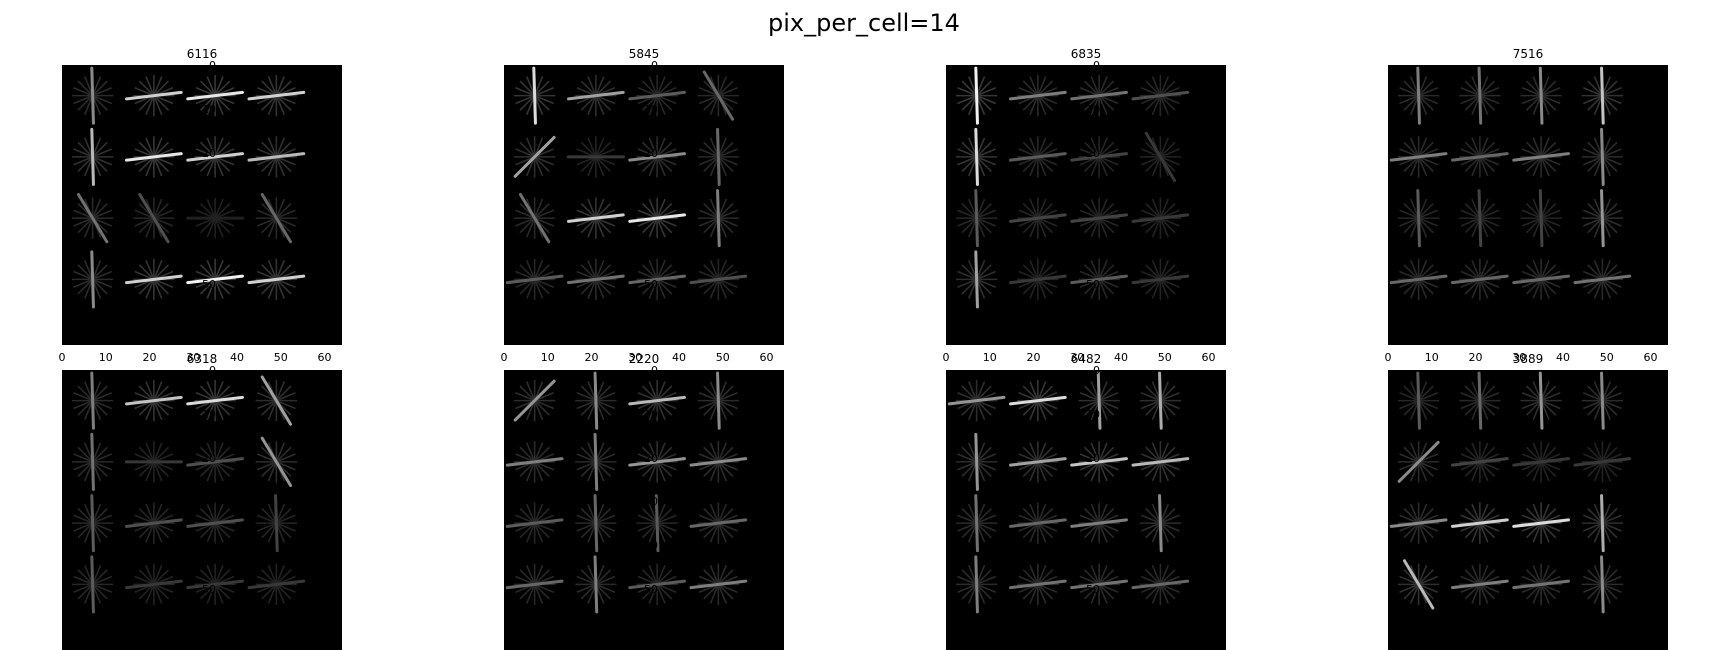 Image resolution: width=1728 pixels, height=650 pixels. Describe the element at coordinates (1086, 359) in the screenshot. I see `subplot-title: 6482` at that location.